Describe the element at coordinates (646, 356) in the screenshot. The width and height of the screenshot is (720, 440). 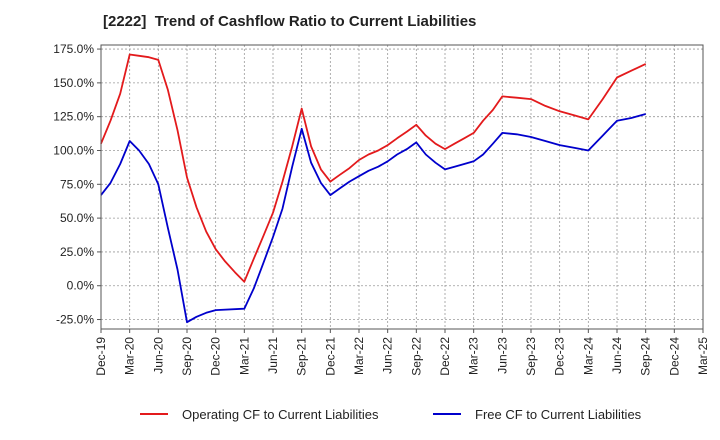
I see `x-tick-label: Sep-24` at that location.